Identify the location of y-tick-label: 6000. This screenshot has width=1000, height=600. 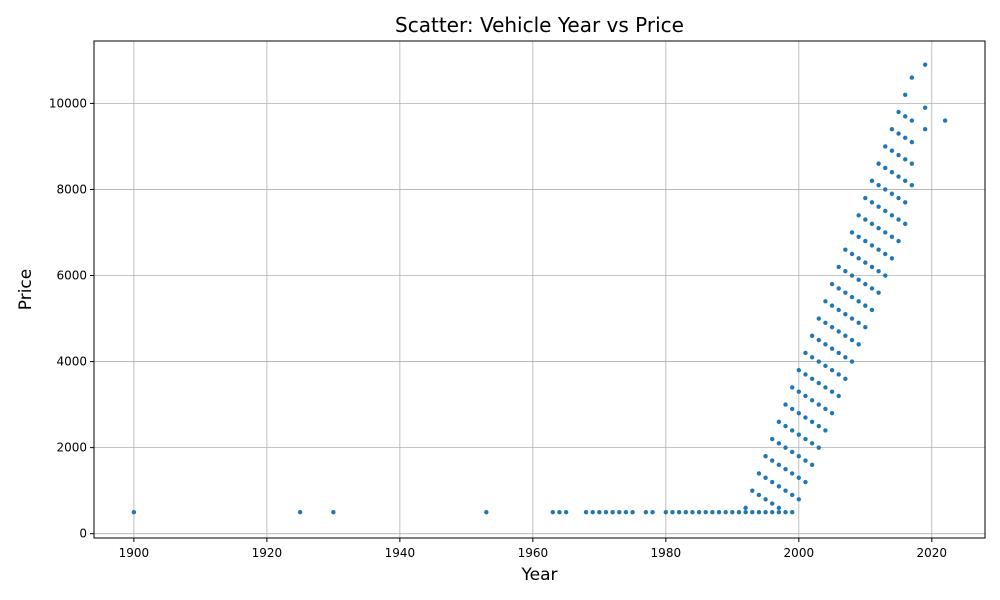
(71, 276).